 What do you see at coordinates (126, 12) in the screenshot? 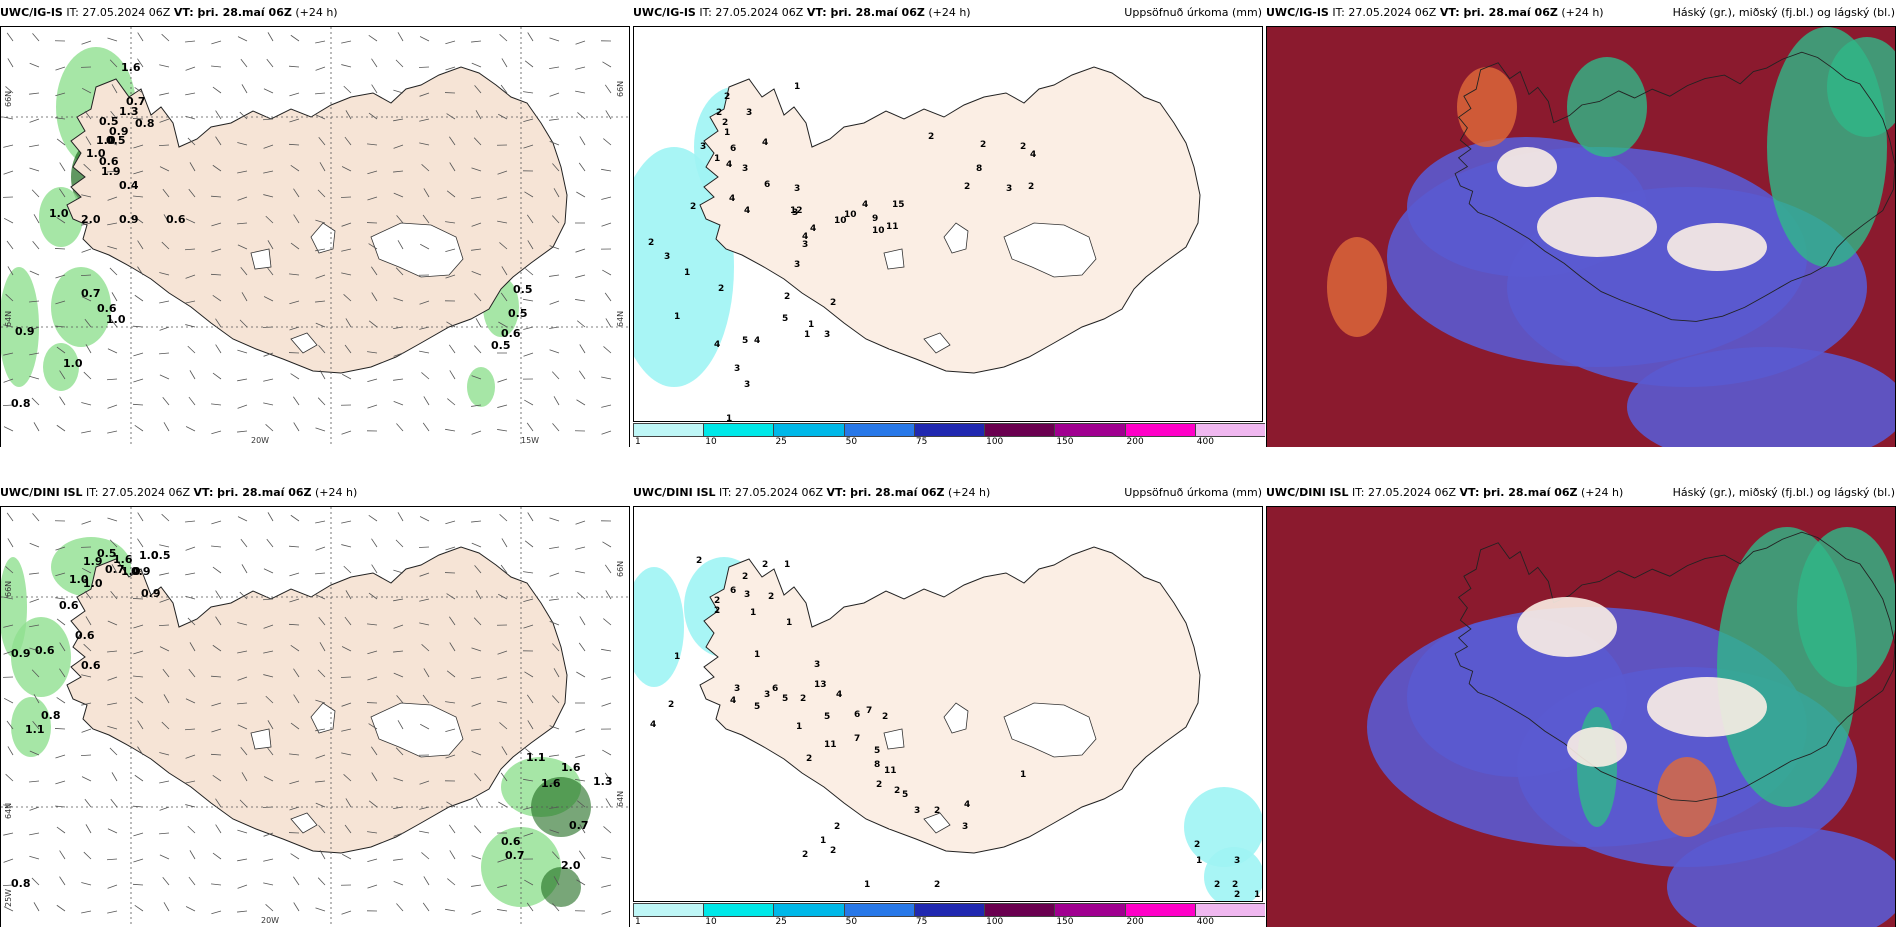
I see `it-value: 27.05.2024 06Z` at bounding box center [126, 12].